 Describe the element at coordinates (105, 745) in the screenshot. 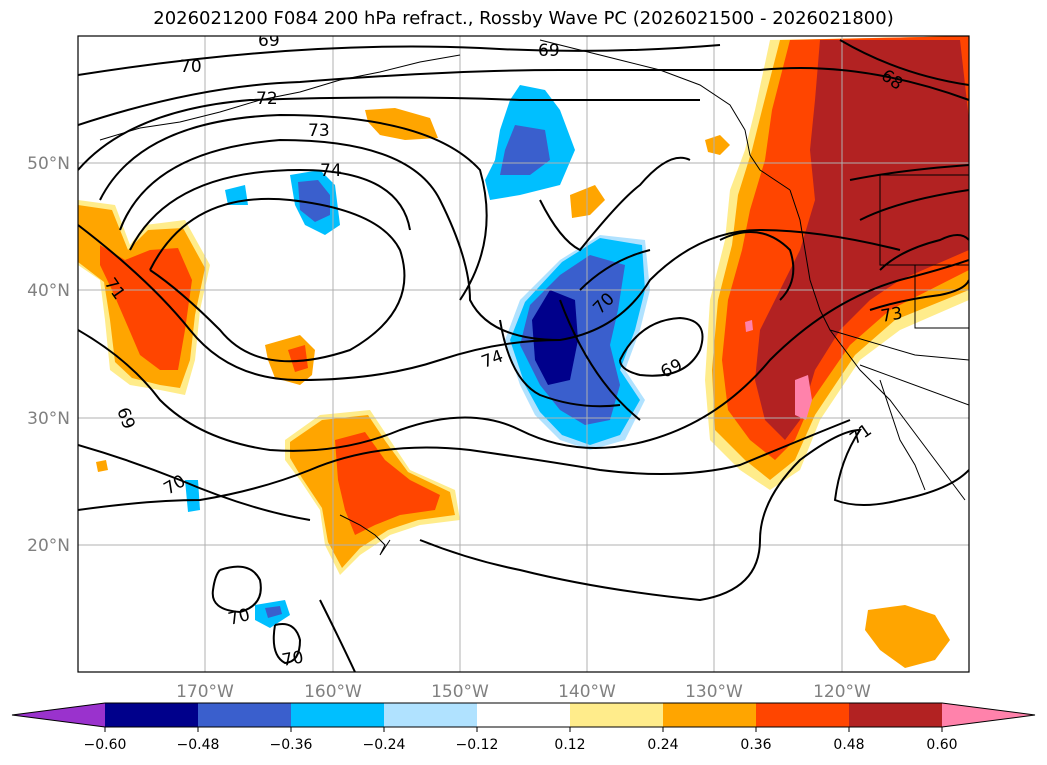

I see `colorbar-tick-label: −0.60` at that location.